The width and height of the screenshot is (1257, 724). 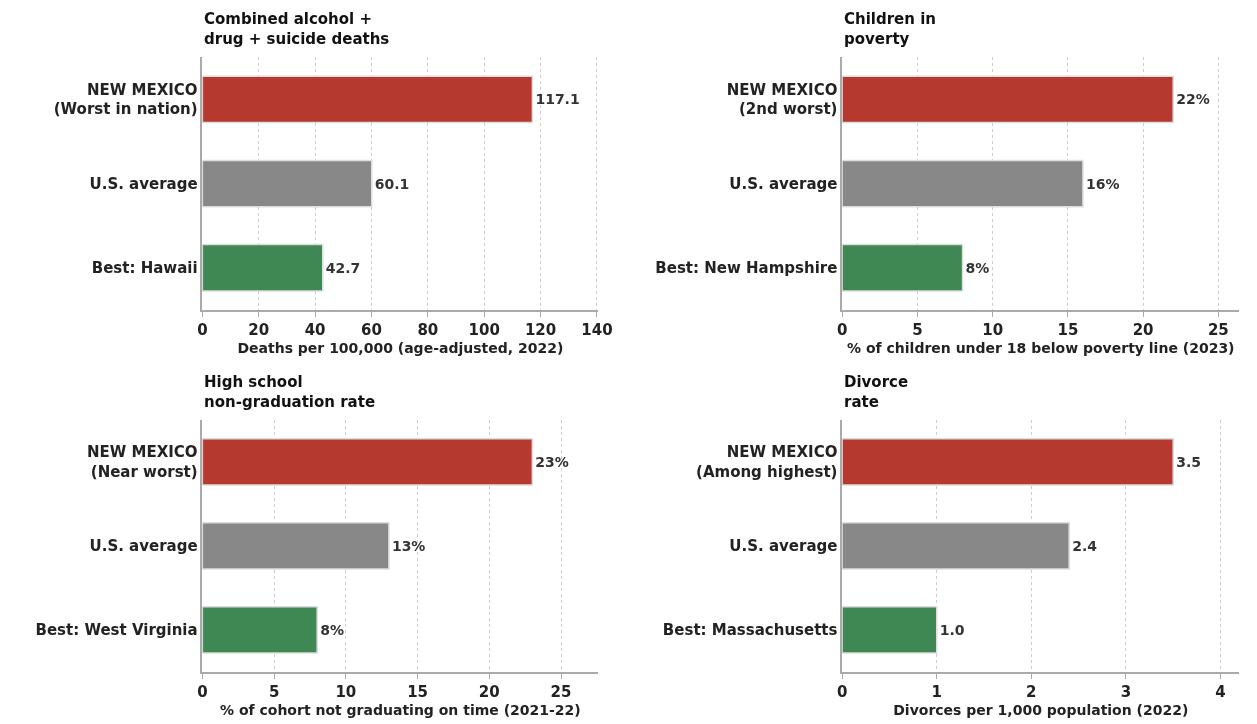 What do you see at coordinates (400, 710) in the screenshot?
I see `x-axis-title: % of cohort not graduating on time (2021-22)` at bounding box center [400, 710].